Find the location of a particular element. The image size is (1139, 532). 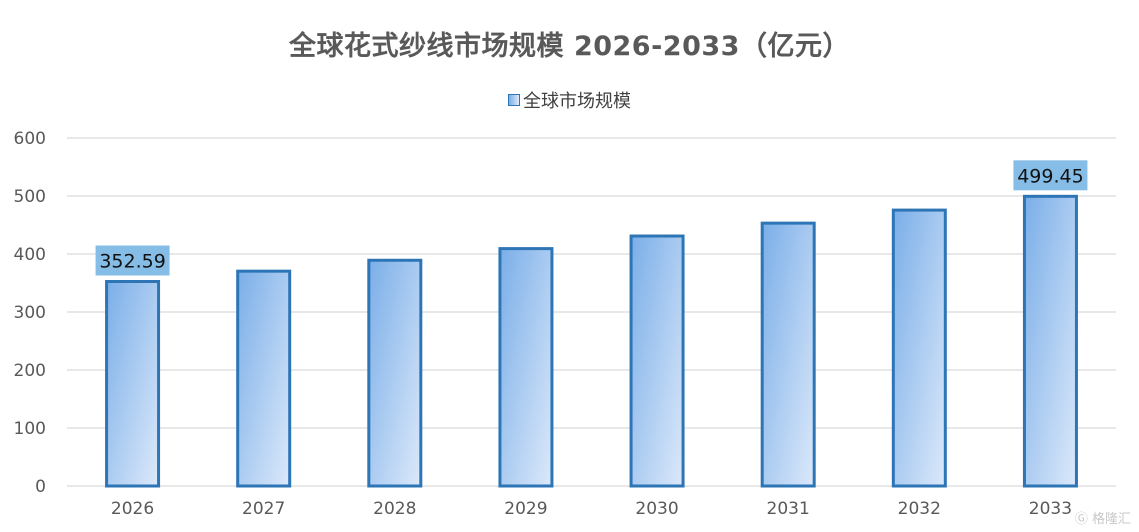

x-tick-label: 2030 is located at coordinates (656, 509).